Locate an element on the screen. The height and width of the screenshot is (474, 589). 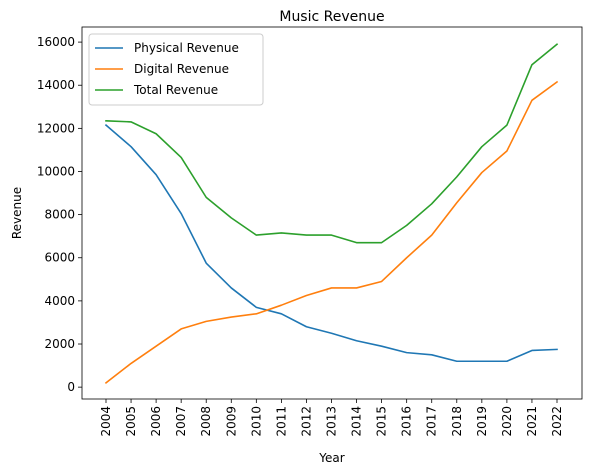
x-tick-label-2014: 2014 is located at coordinates (357, 421).